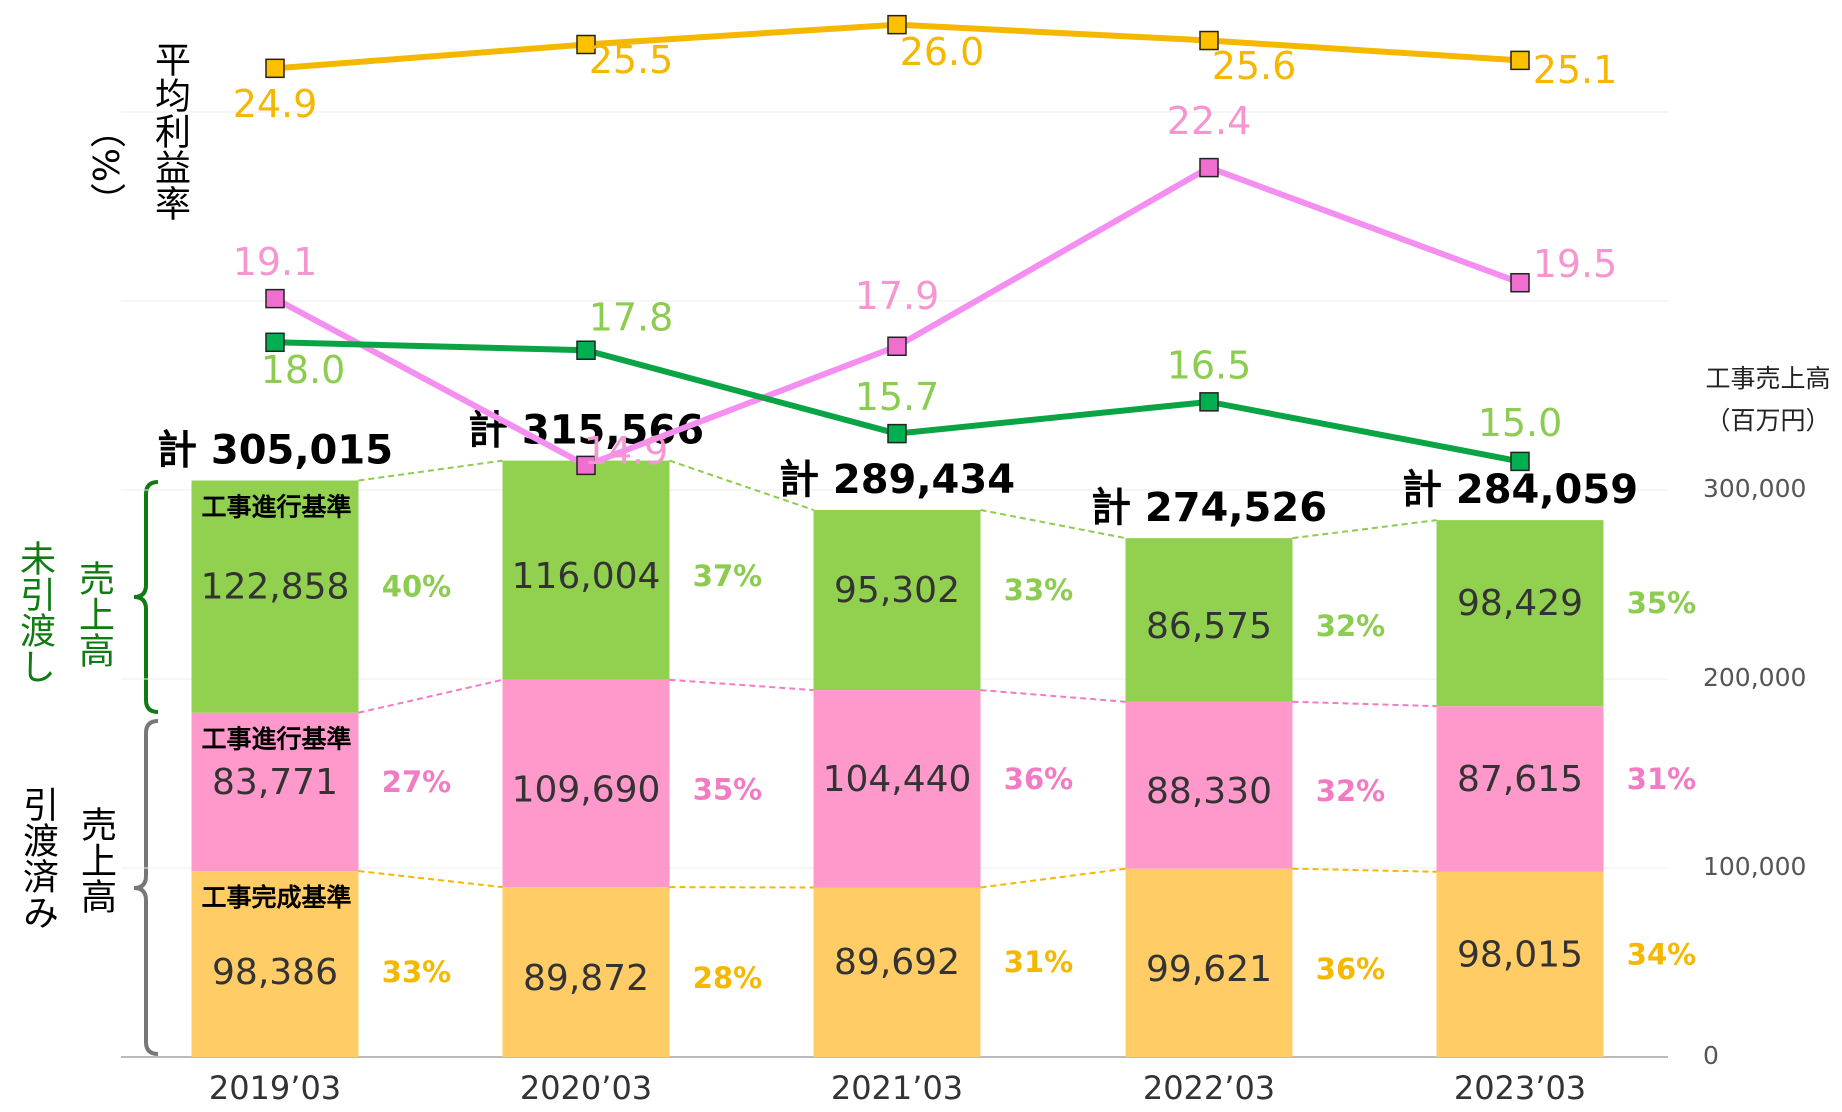 This screenshot has height=1112, width=1842. I want to click on line-value-label: 15.7, so click(897, 397).